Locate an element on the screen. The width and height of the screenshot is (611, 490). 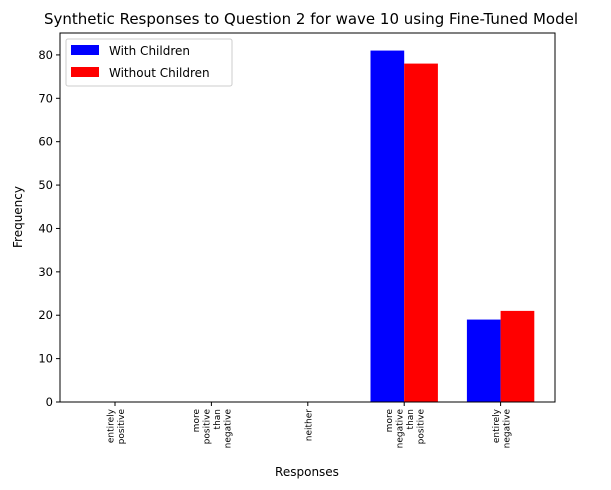
x-tick-label: more positive than negative is located at coordinates (213, 429).